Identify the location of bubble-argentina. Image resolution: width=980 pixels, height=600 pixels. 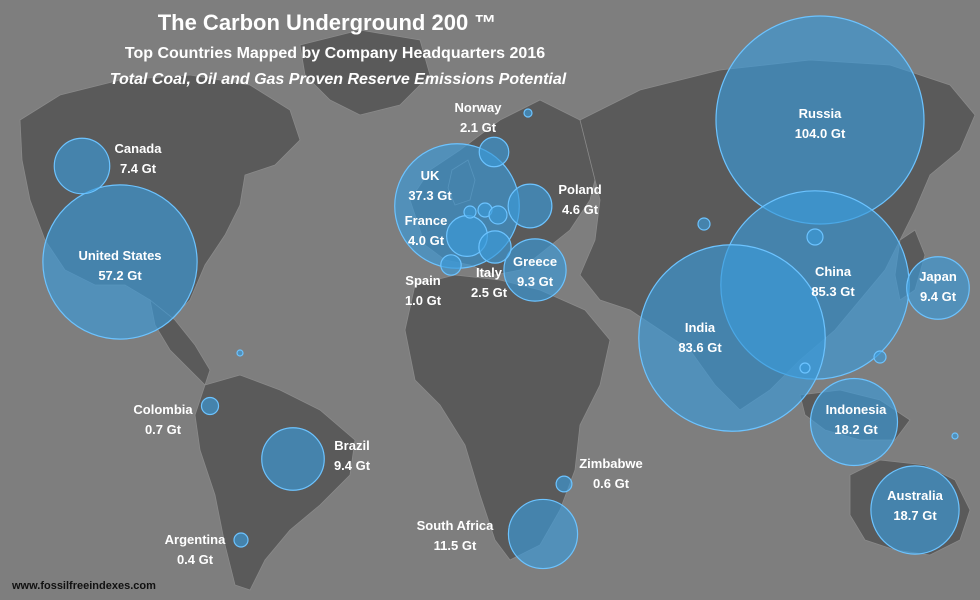
(241, 540).